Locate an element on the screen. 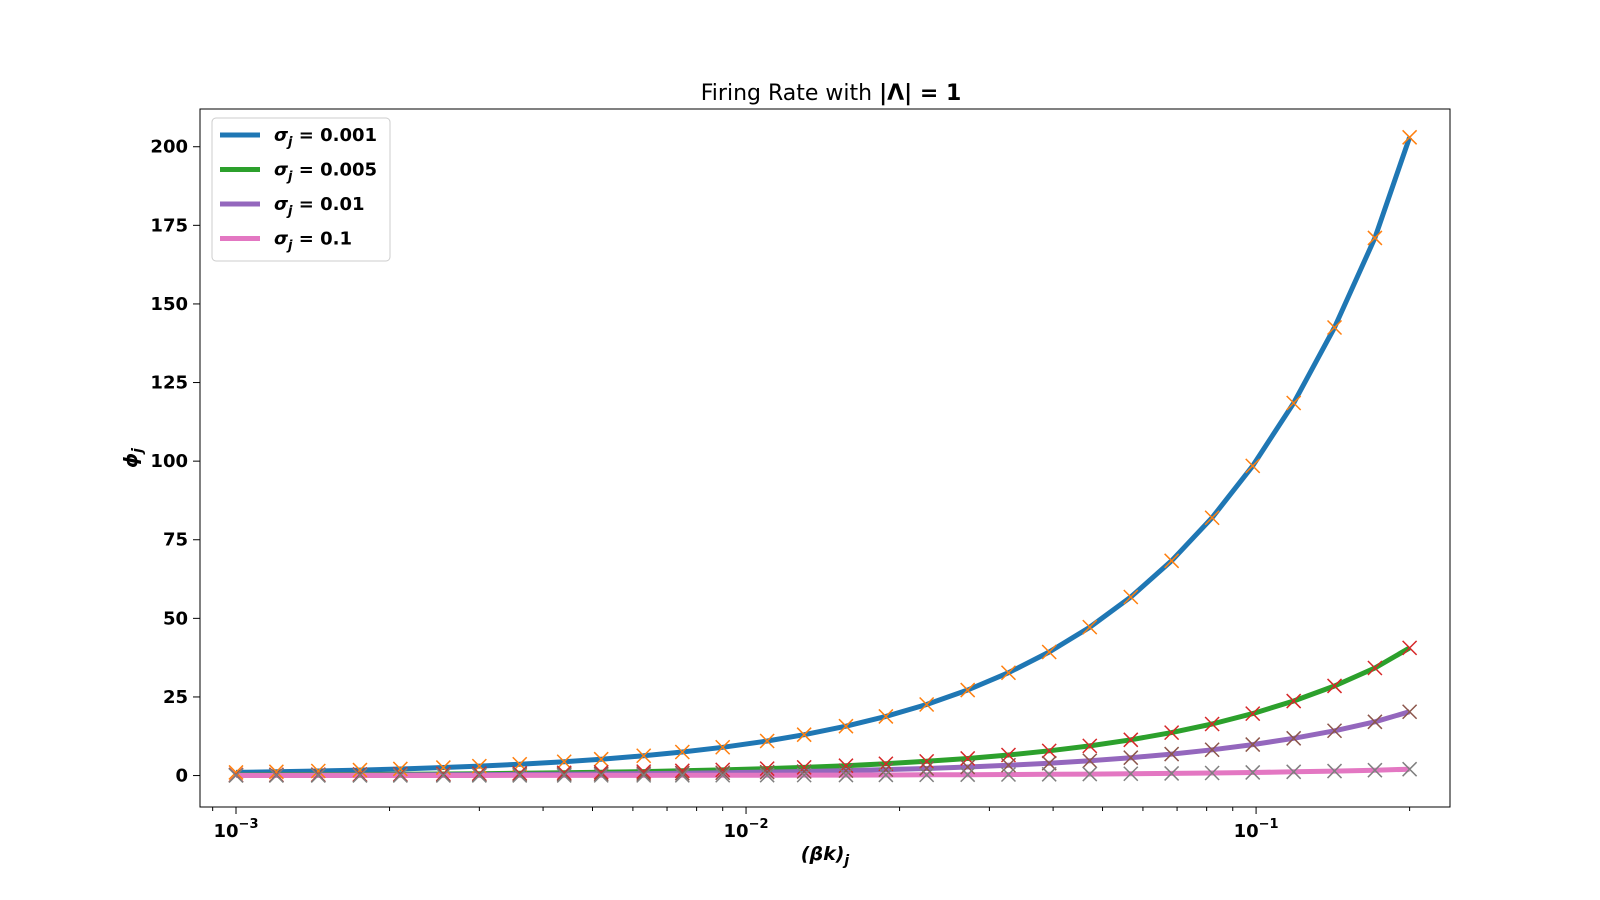  legend-box is located at coordinates (301, 189).